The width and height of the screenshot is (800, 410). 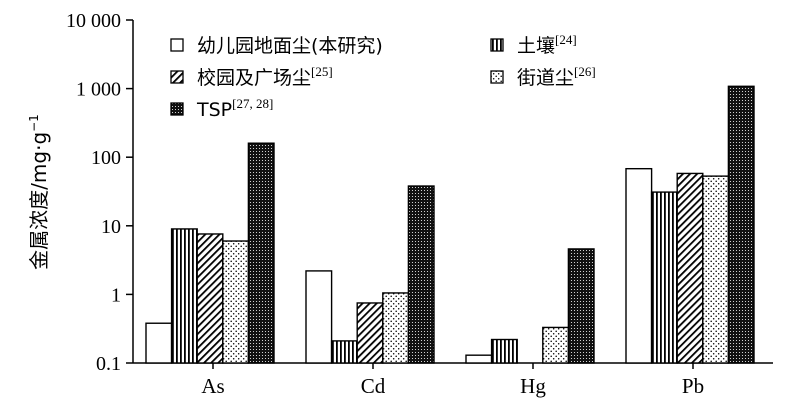 I want to click on y-tick-labels: 0.1 1 10 100 1 000 10 000, so click(x=93, y=192).